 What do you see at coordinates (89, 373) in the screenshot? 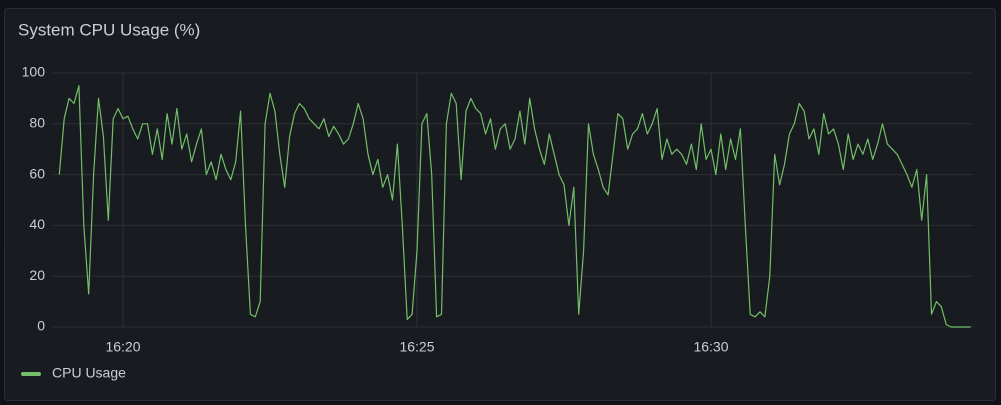
I see `legend-label: CPU Usage` at bounding box center [89, 373].